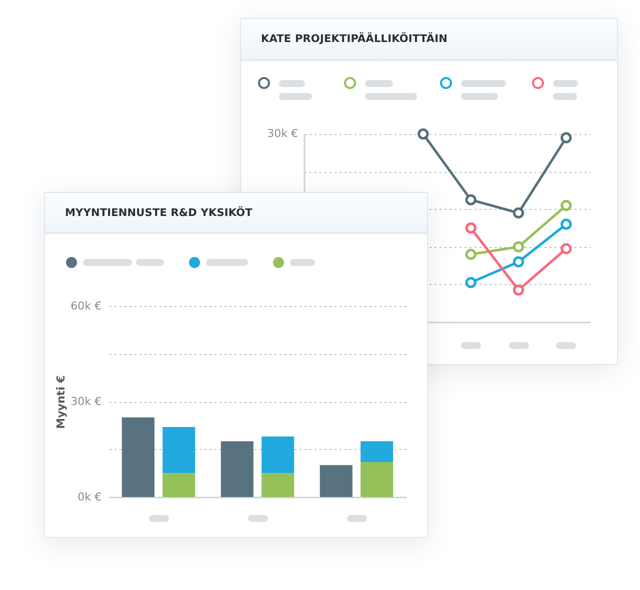 The image size is (640, 590). I want to click on y-tick-label: 0k €, so click(90, 497).